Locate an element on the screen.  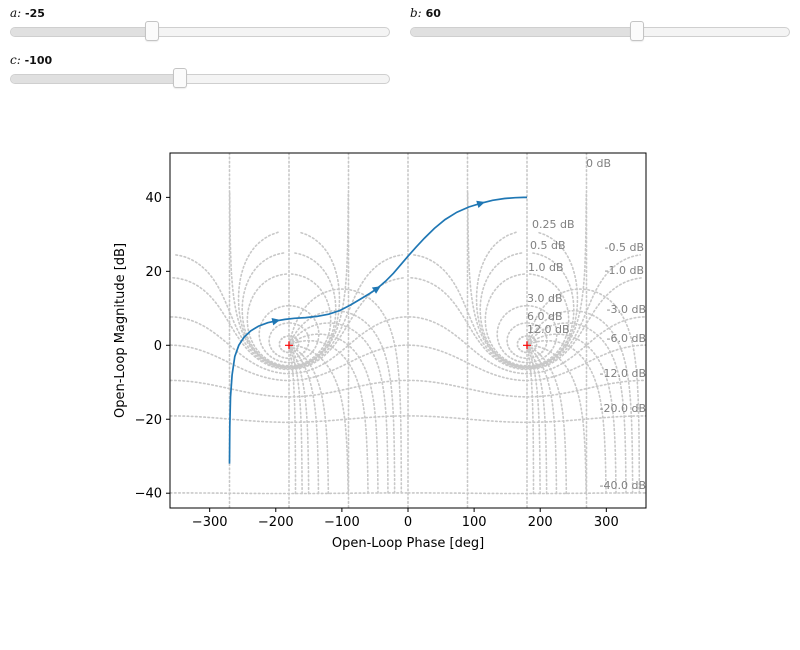
contour-label: -1.0 dB is located at coordinates (625, 270).